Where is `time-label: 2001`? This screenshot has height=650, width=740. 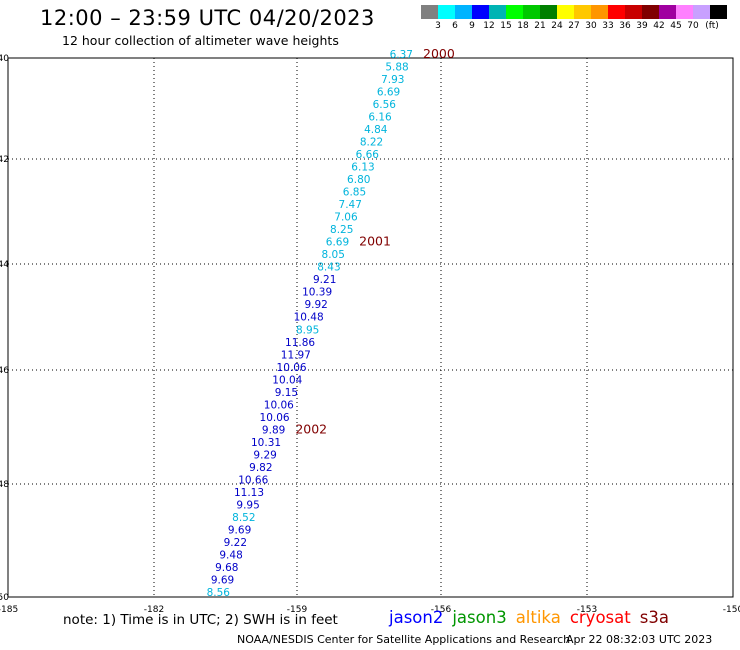 time-label: 2001 is located at coordinates (375, 241).